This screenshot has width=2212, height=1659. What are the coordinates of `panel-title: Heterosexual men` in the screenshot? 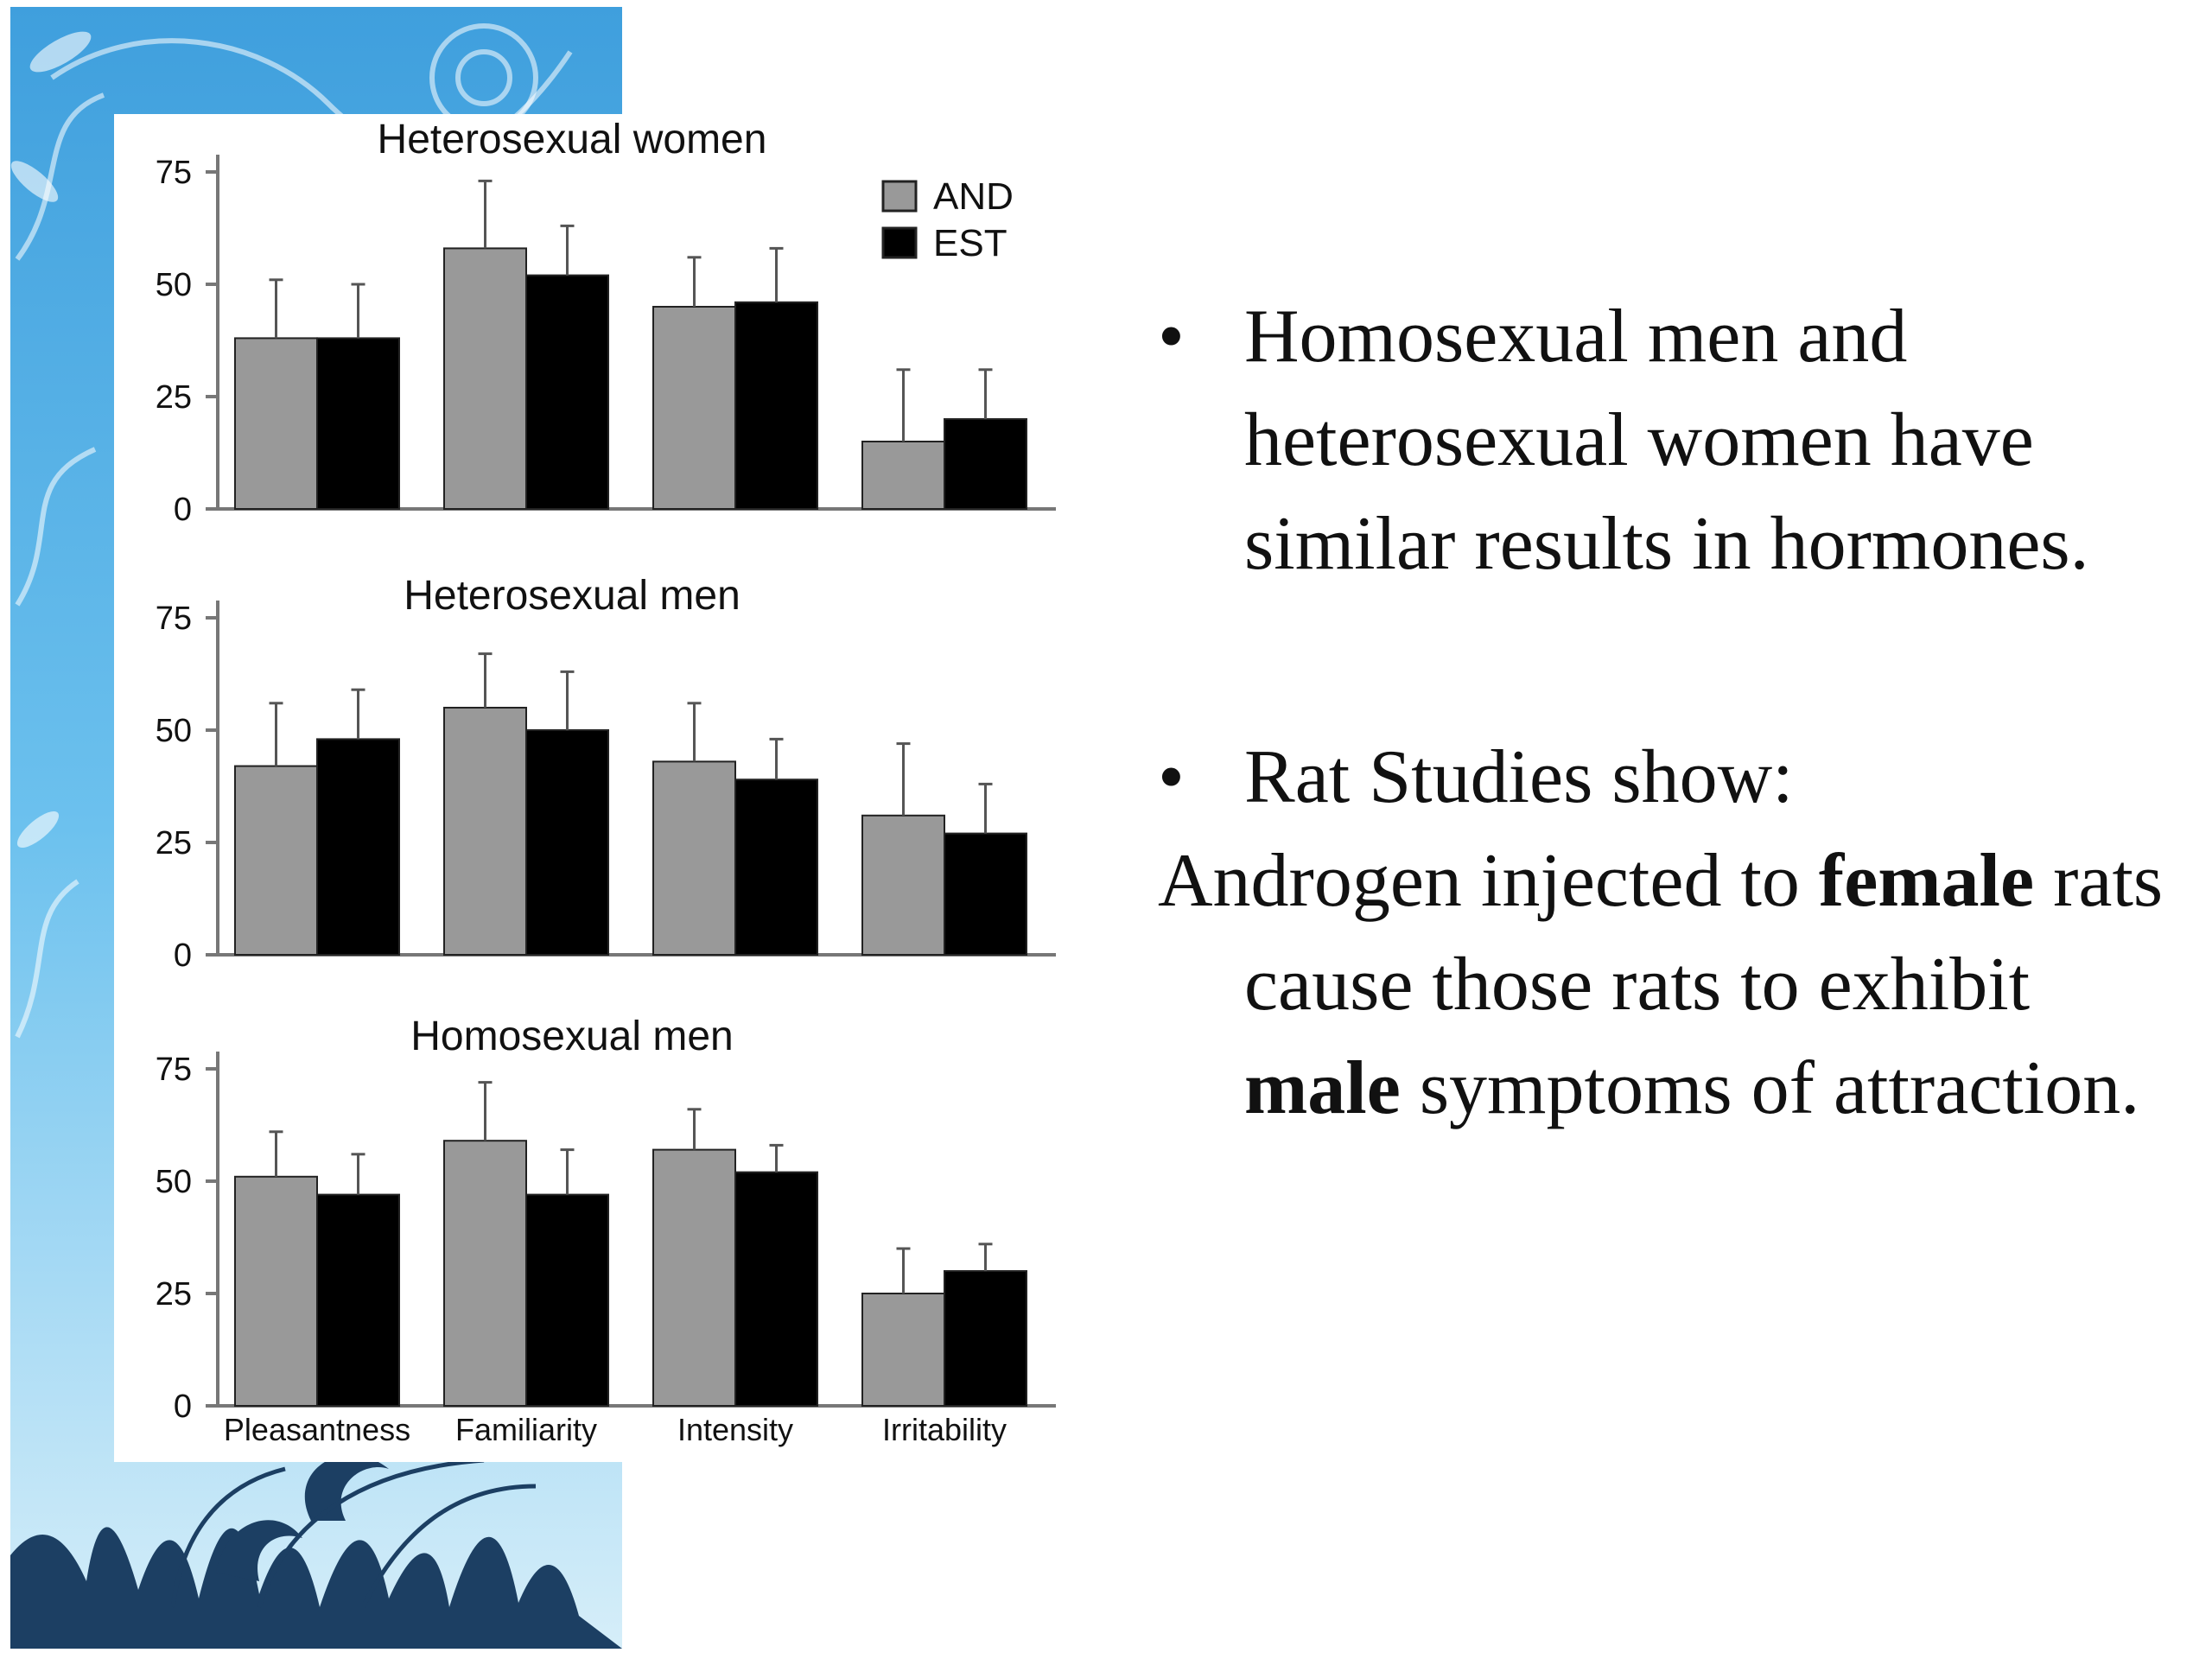 It's located at (572, 596).